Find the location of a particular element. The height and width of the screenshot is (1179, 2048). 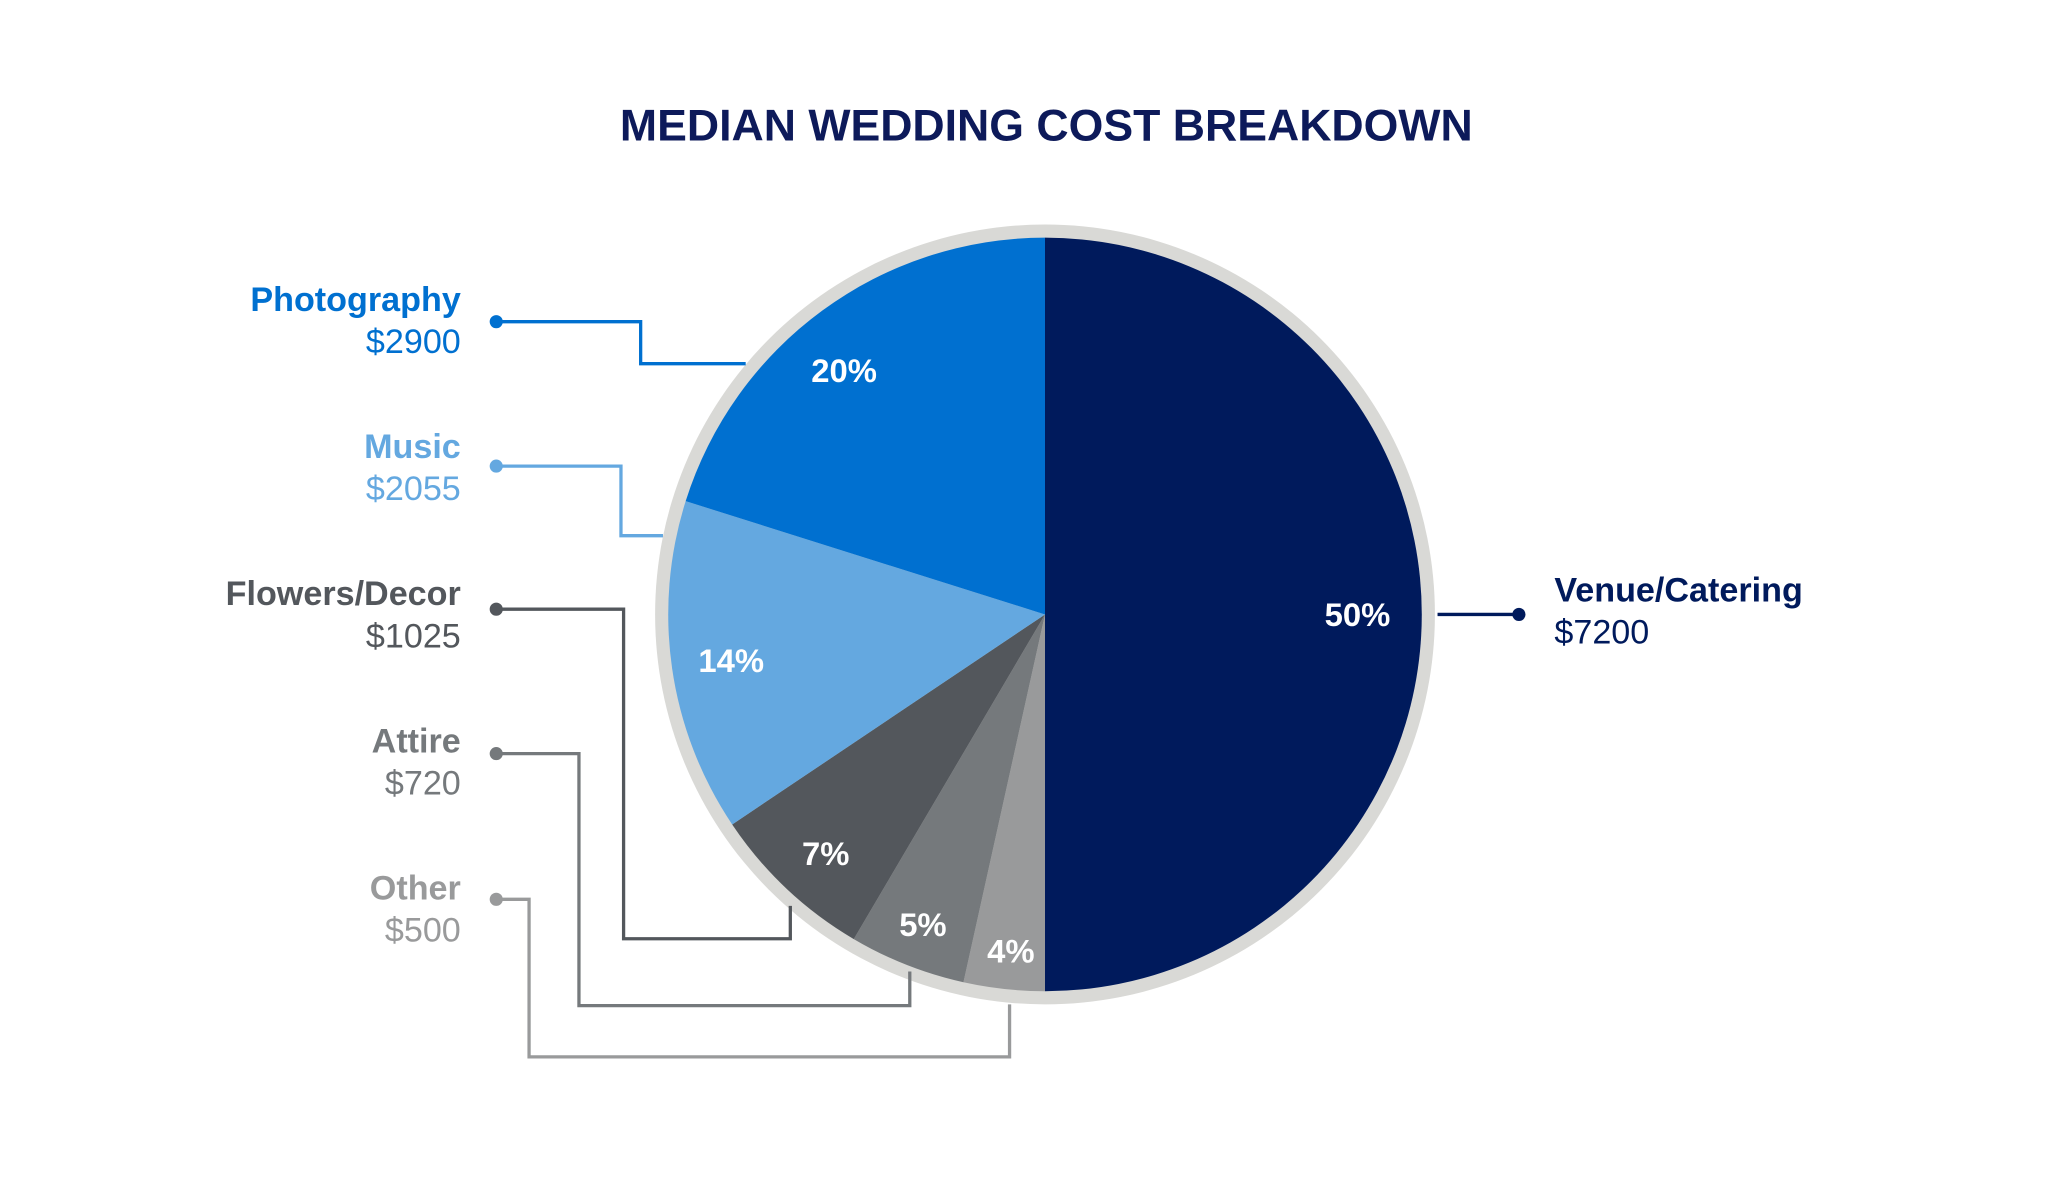

leader-line-music is located at coordinates (579, 501).